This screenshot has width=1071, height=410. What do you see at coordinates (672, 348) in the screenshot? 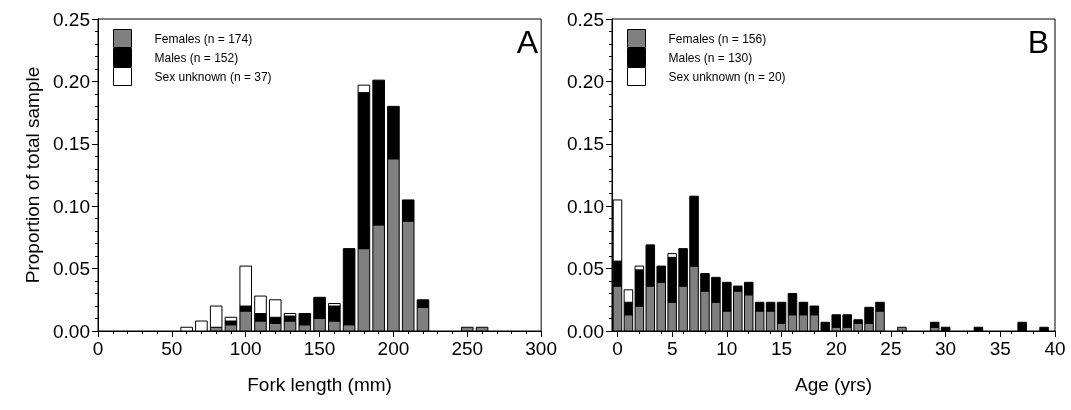
I see `x-tick-label: 5` at bounding box center [672, 348].